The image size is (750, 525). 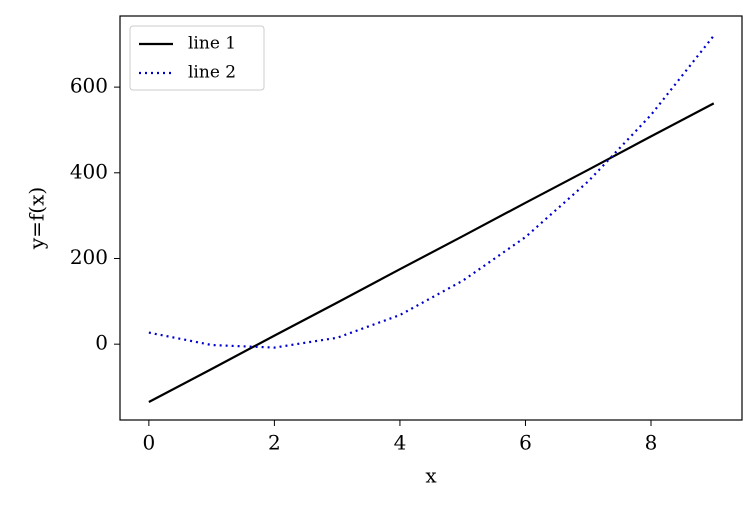 I want to click on x-axis-label: x, so click(x=431, y=476).